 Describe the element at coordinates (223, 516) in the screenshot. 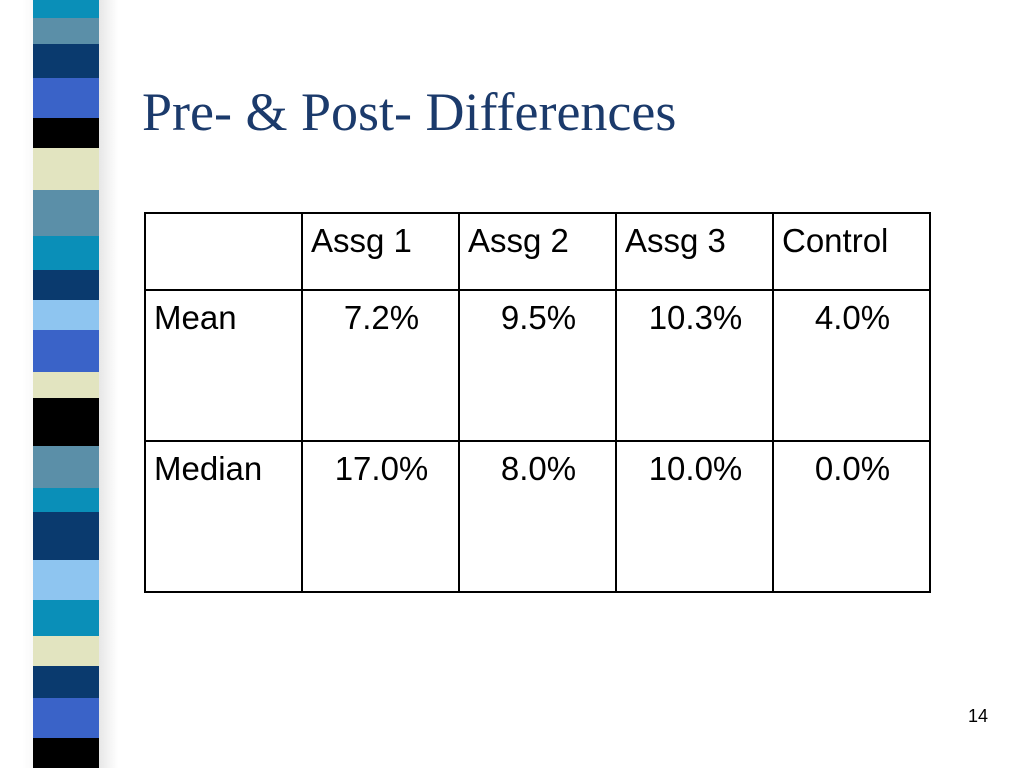

I see `row-label-median: Median` at that location.